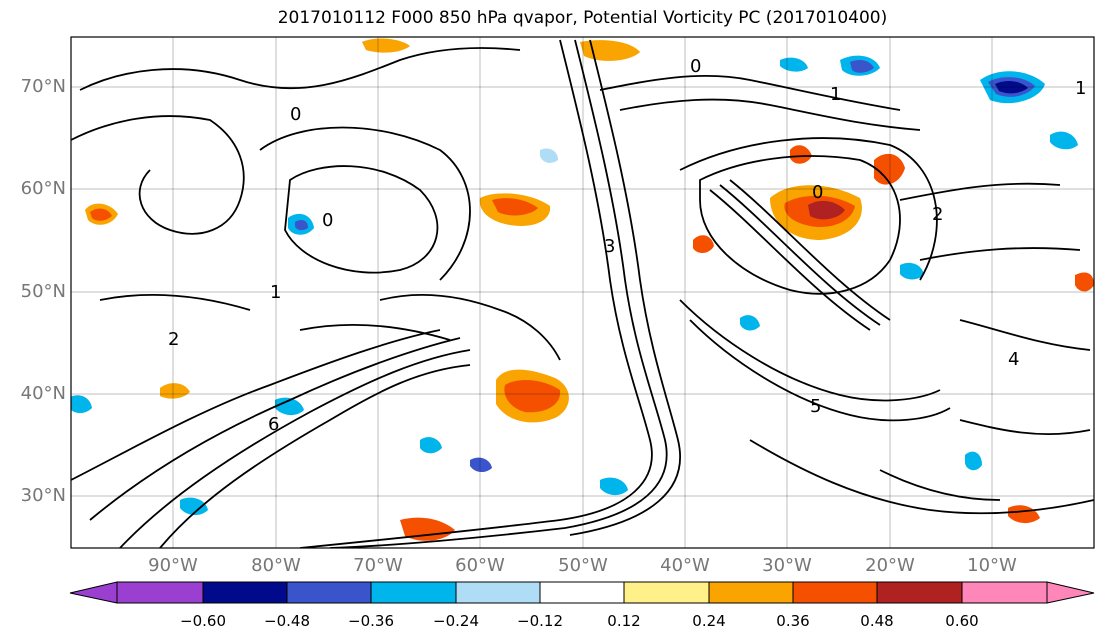 This screenshot has width=1105, height=641. Describe the element at coordinates (173, 565) in the screenshot. I see `lon-label-90w: 90°W` at that location.